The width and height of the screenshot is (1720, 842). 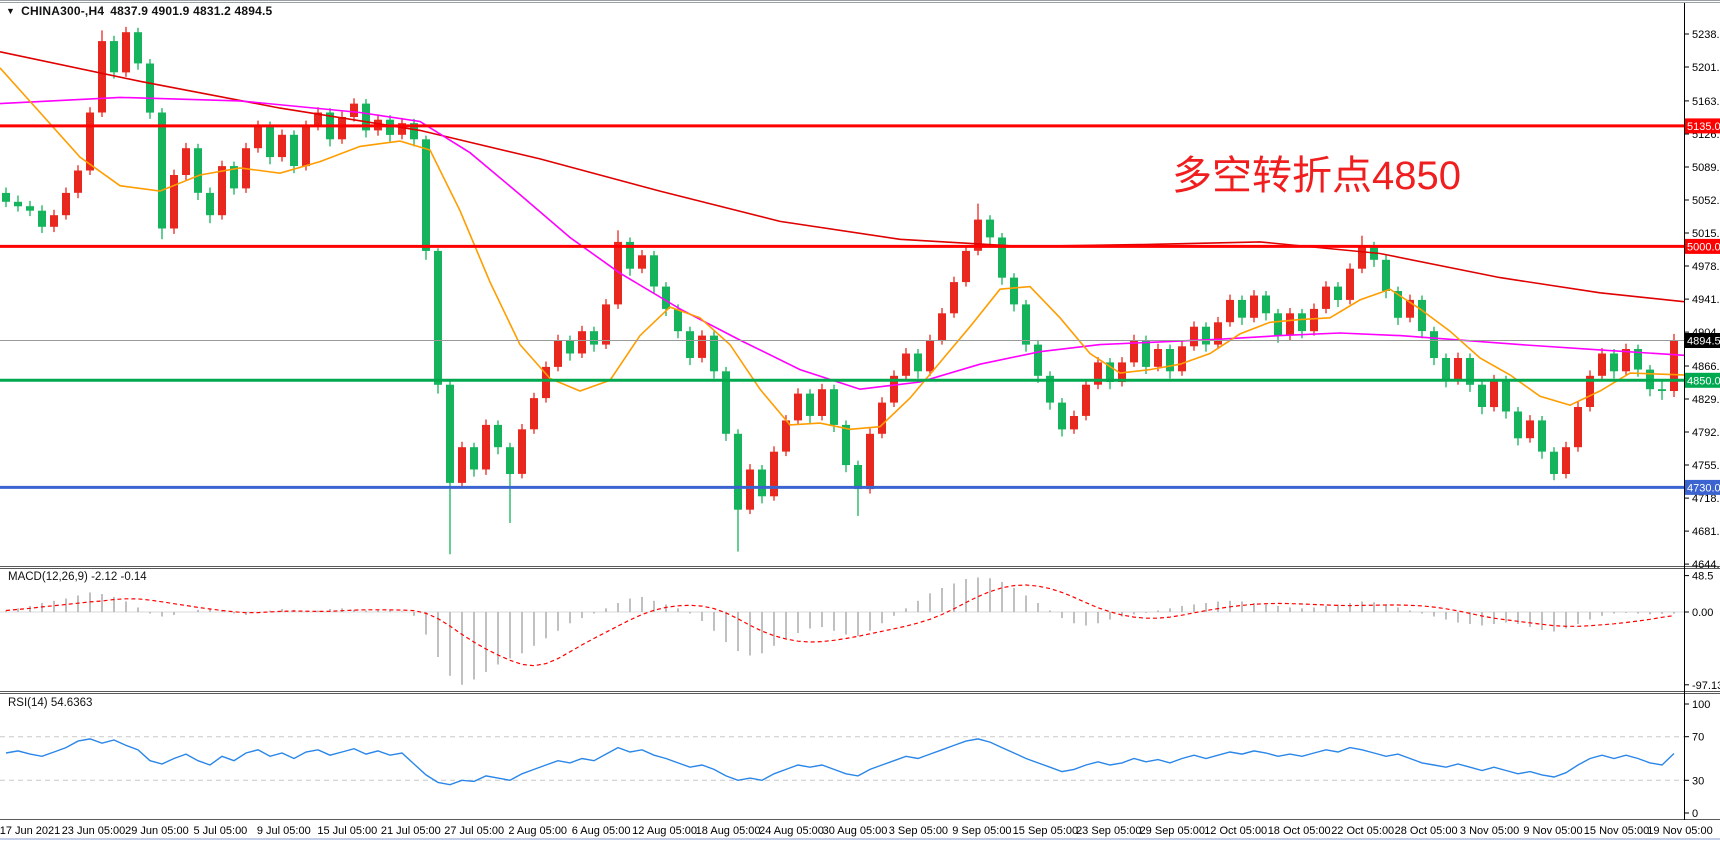 What do you see at coordinates (1698, 738) in the screenshot?
I see `rsi-tick-label: 70` at bounding box center [1698, 738].